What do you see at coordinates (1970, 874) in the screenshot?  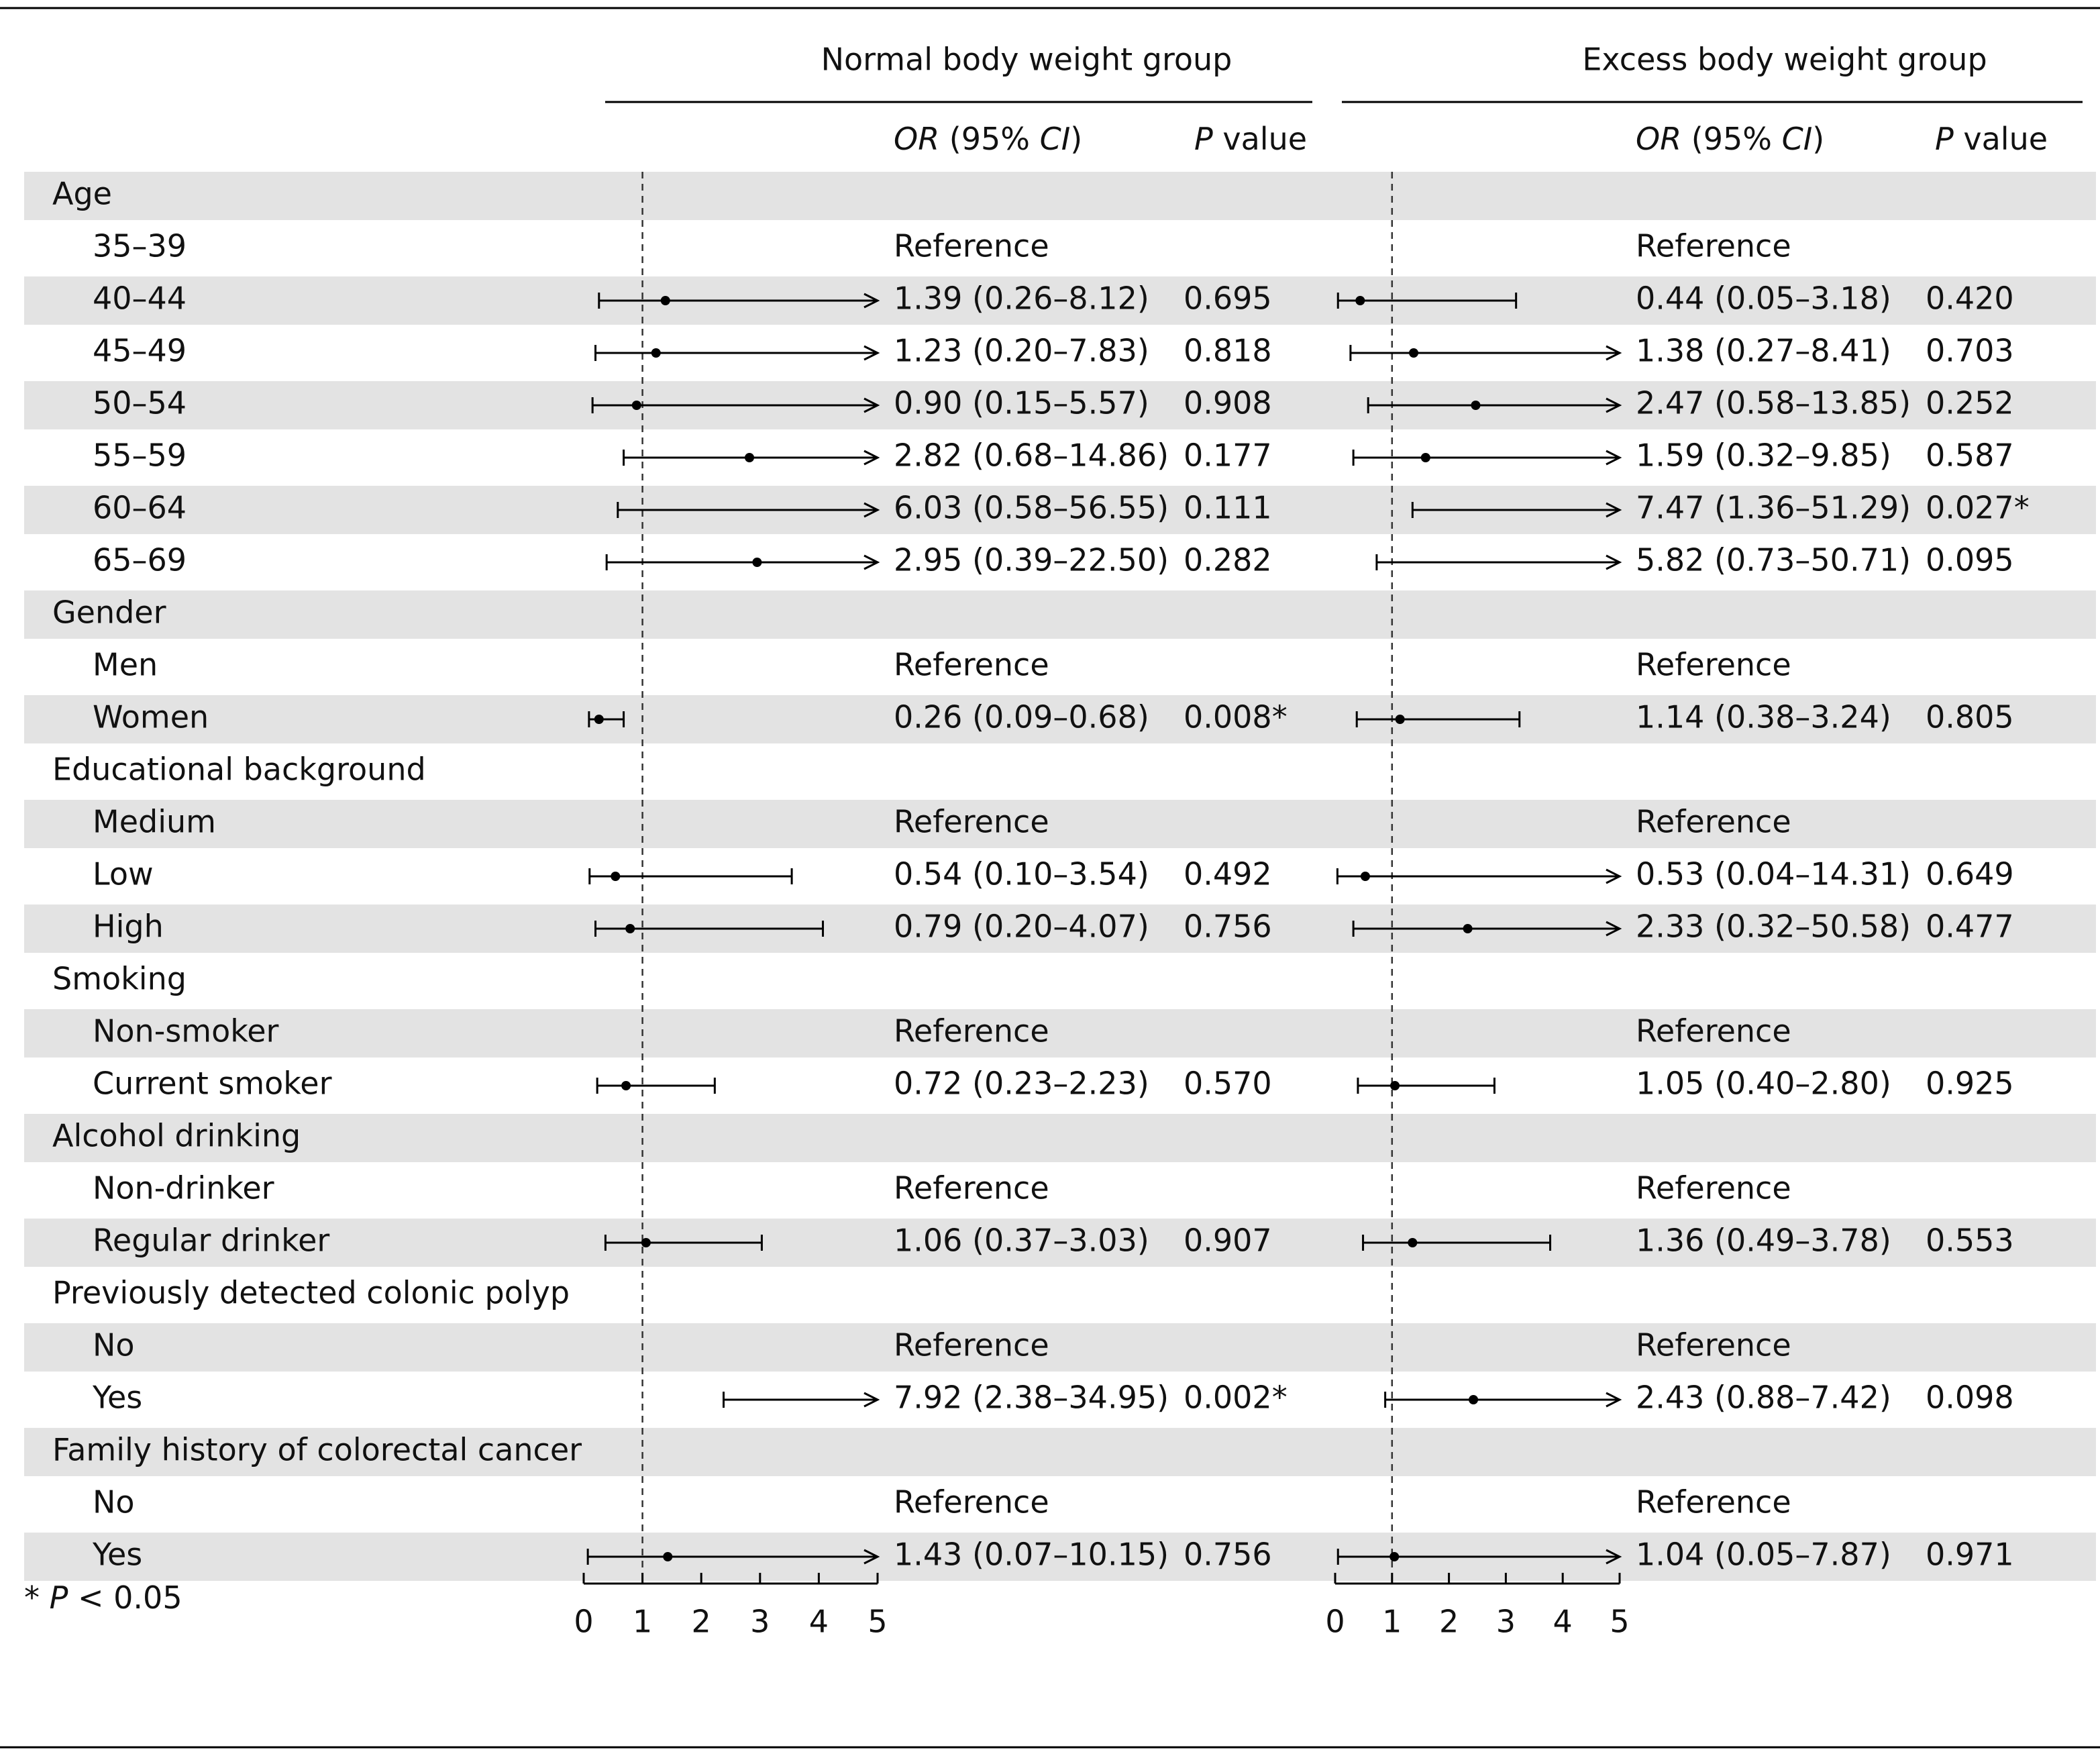 I see `p-value: 0.649` at bounding box center [1970, 874].